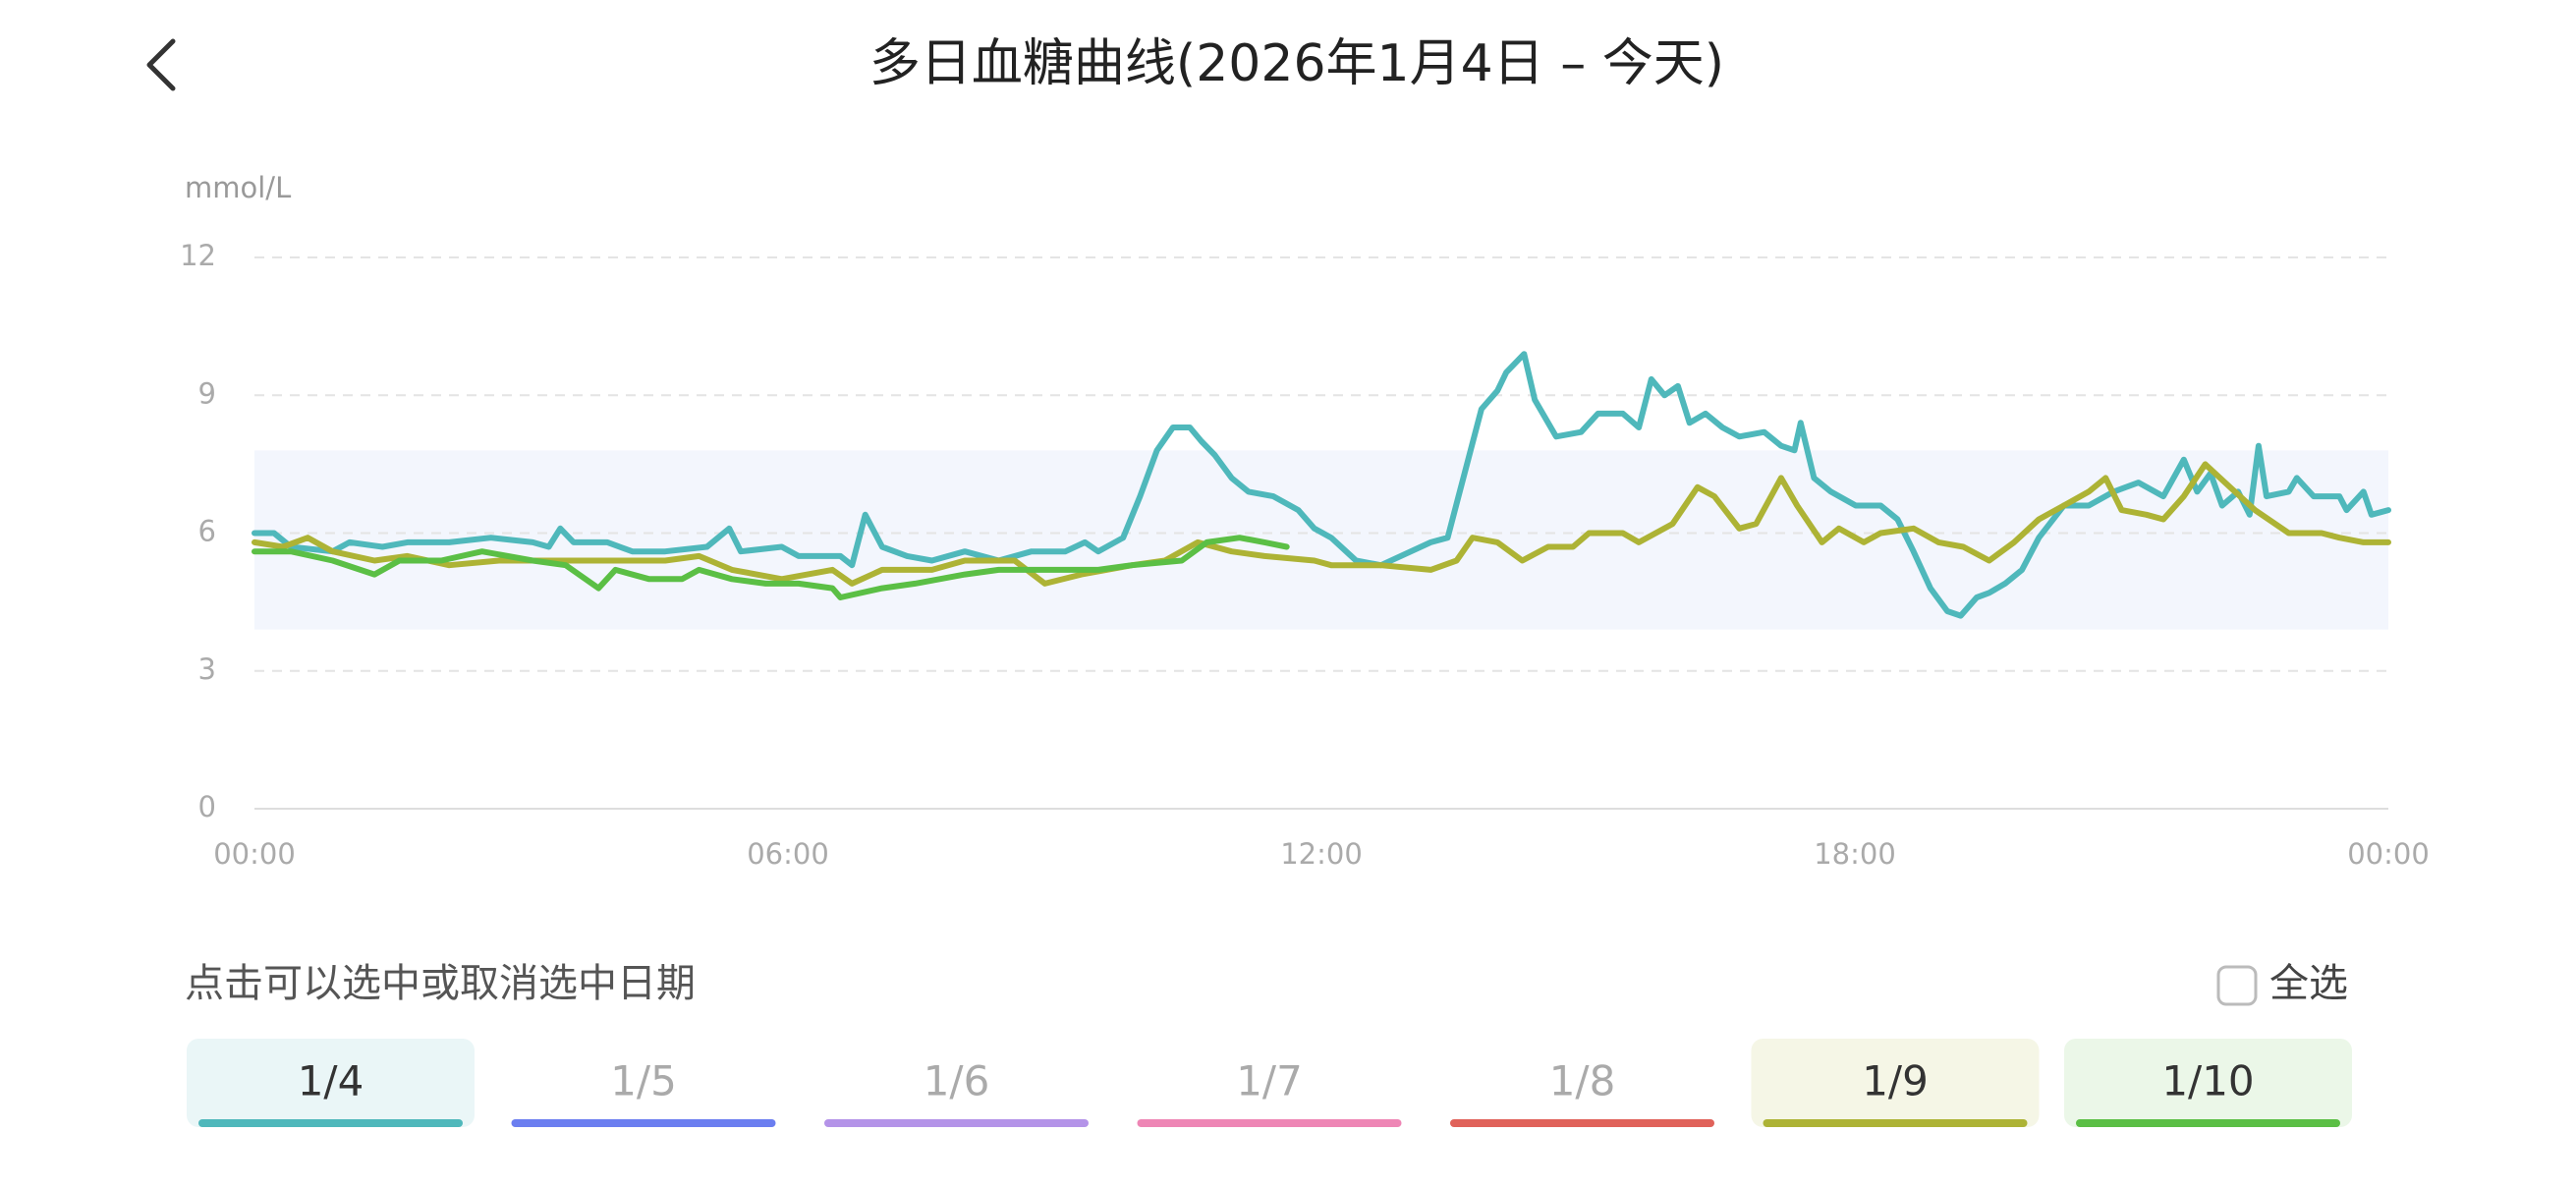  I want to click on date-tab-label: 1/10, so click(2207, 1081).